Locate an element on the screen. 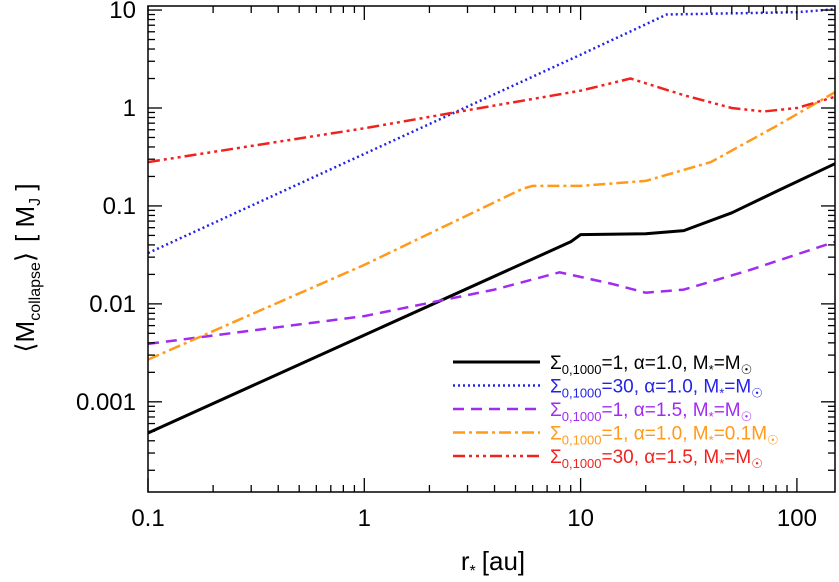 The image size is (839, 582). x-axis-title: r* [au] is located at coordinates (493, 563).